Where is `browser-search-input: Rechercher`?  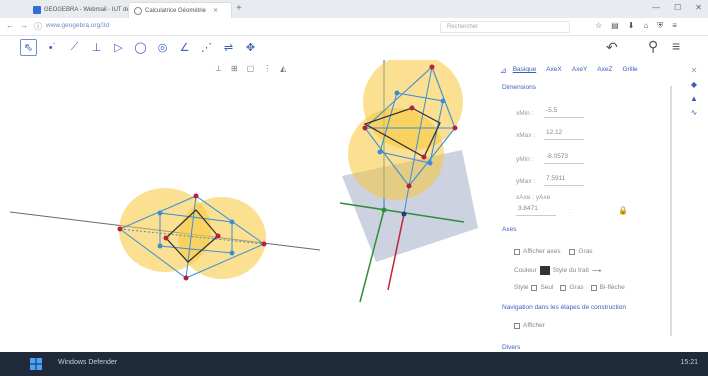 browser-search-input: Rechercher is located at coordinates (505, 27).